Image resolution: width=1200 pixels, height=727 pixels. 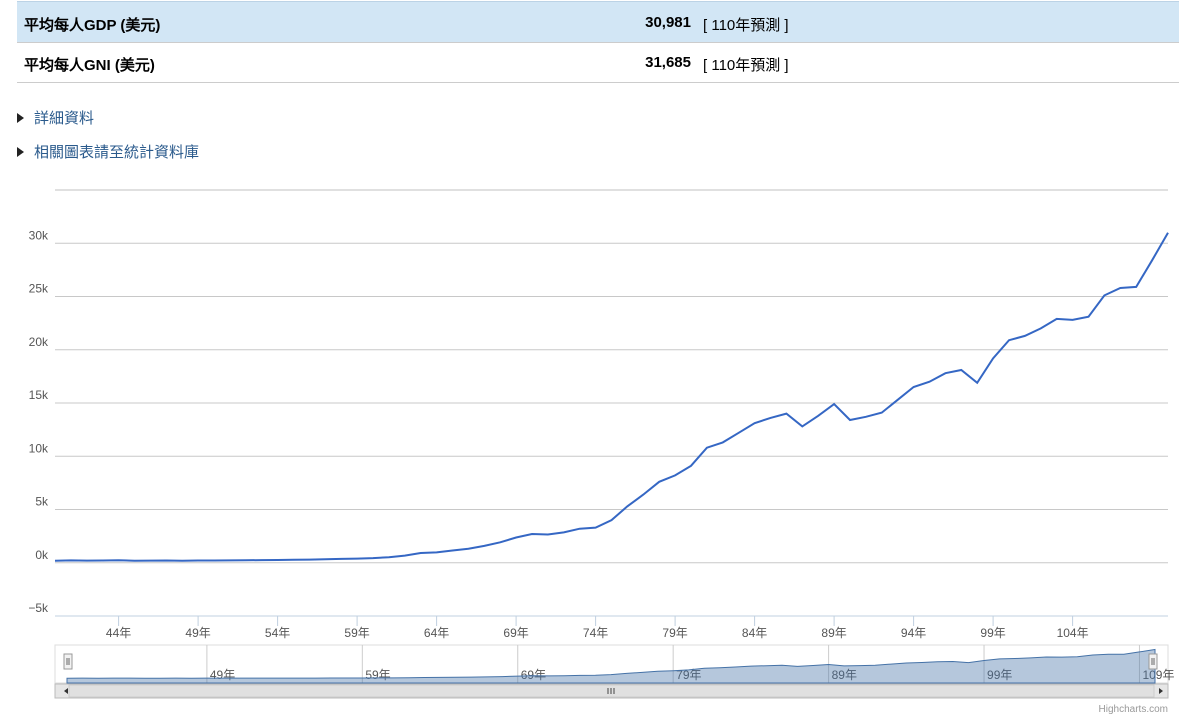 What do you see at coordinates (92, 25) in the screenshot?
I see `row-label: 平均每人GDP (美元)` at bounding box center [92, 25].